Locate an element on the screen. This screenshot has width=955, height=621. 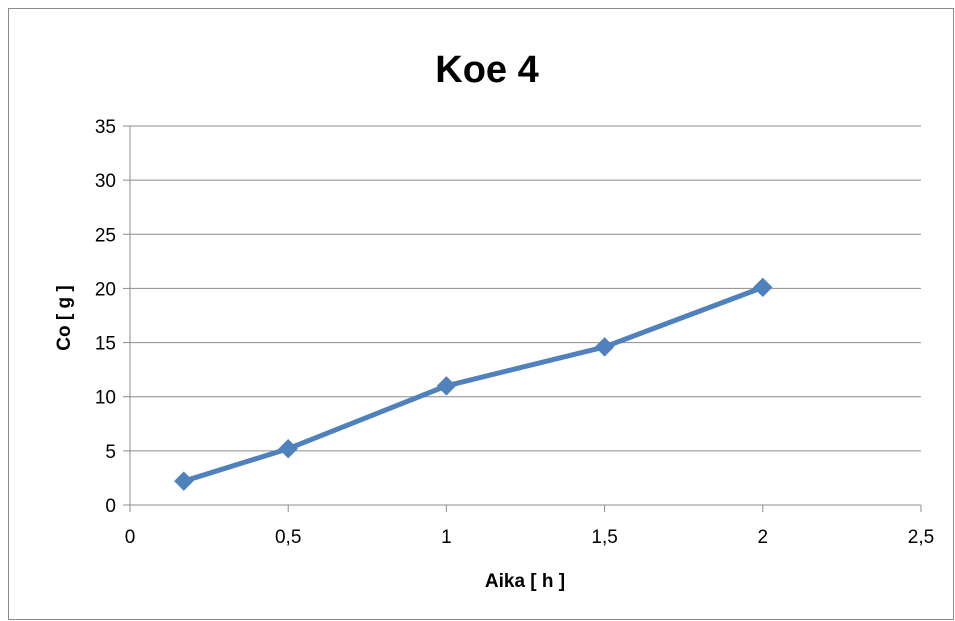
y-tick-label: 0 is located at coordinates (110, 506).